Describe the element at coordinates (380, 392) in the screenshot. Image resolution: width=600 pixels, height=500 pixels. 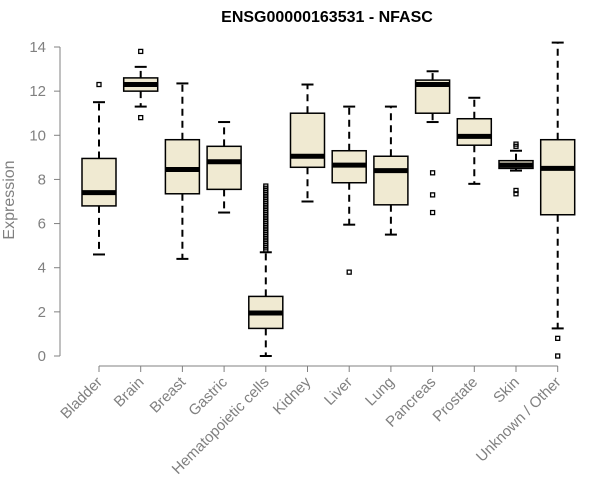
I see `x-tick-label: Lung` at that location.